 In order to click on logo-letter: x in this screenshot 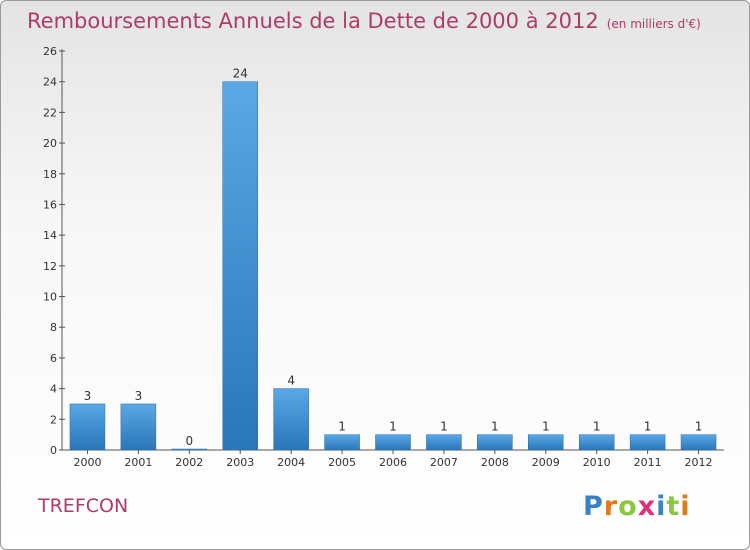, I will do `click(647, 506)`.